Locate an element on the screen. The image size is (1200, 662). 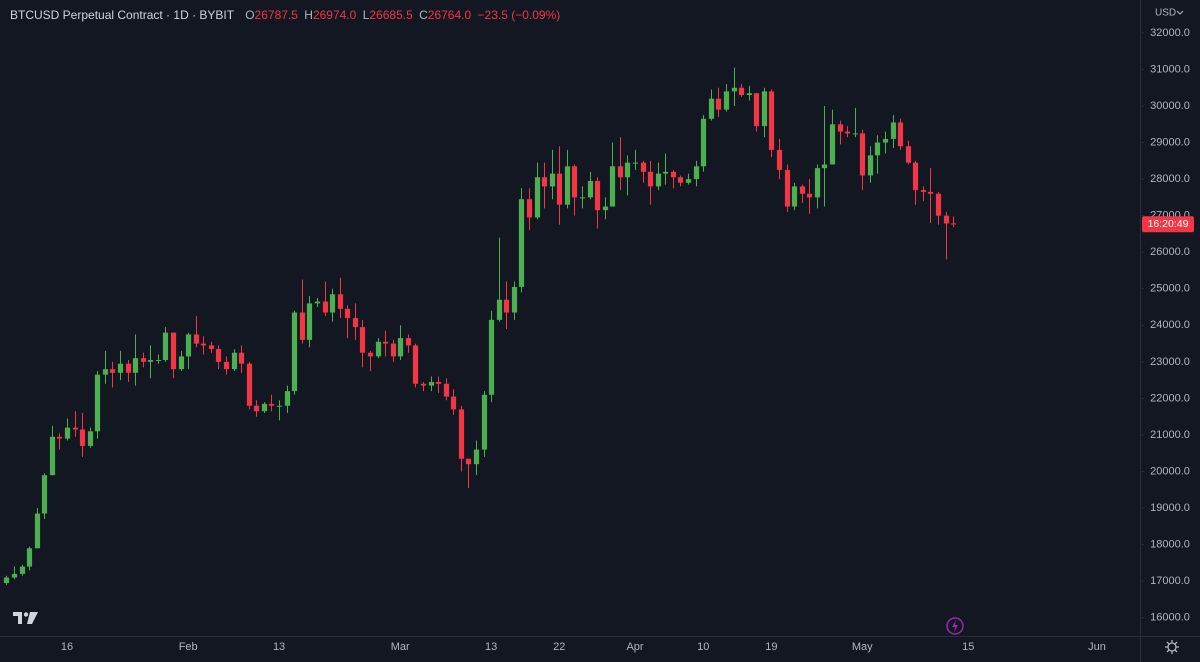
gear-teeth is located at coordinates (1172, 647).